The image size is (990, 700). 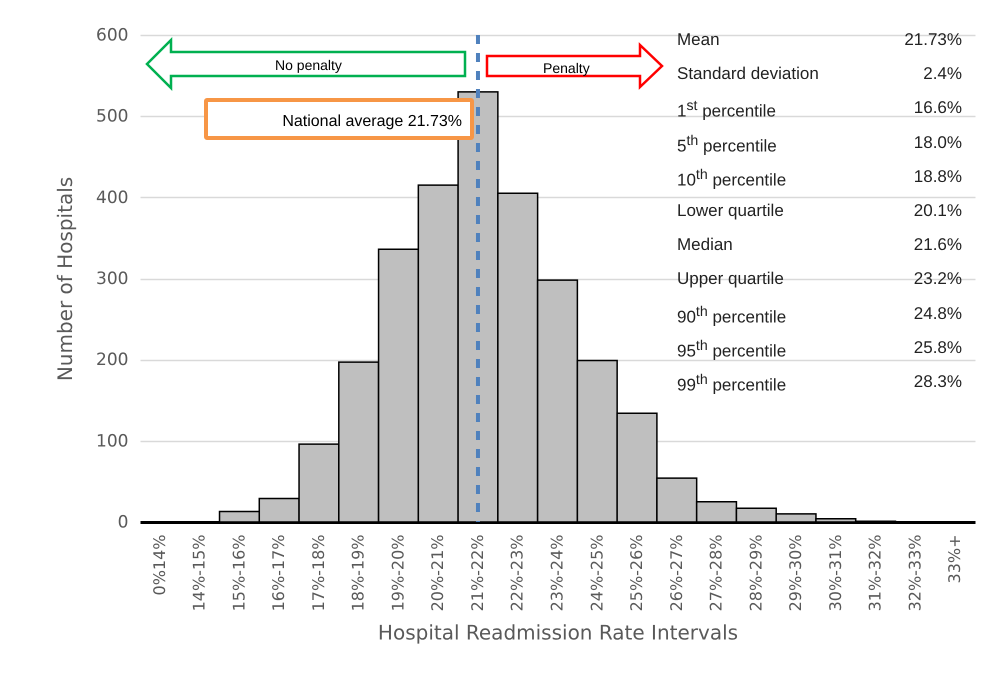 I want to click on y-tick-label: 600, so click(x=112, y=36).